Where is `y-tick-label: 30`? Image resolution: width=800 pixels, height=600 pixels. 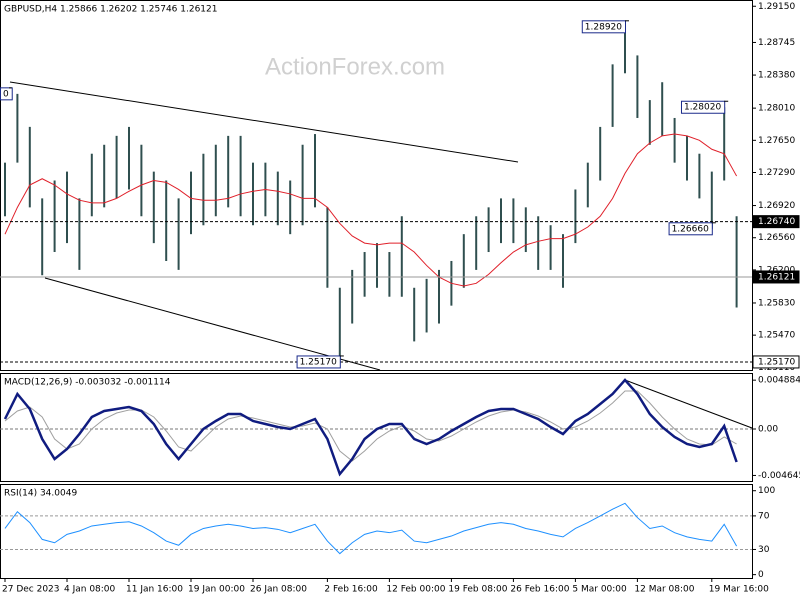
y-tick-label: 30 is located at coordinates (764, 550).